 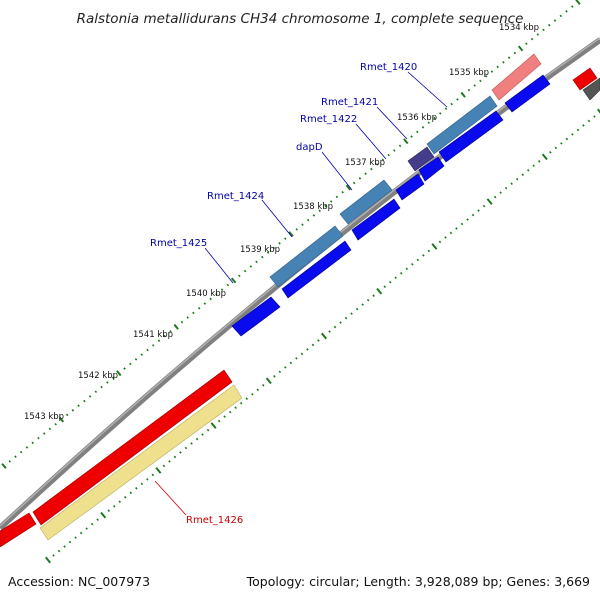 I want to click on feature-dark-gray-right, so click(x=591, y=89).